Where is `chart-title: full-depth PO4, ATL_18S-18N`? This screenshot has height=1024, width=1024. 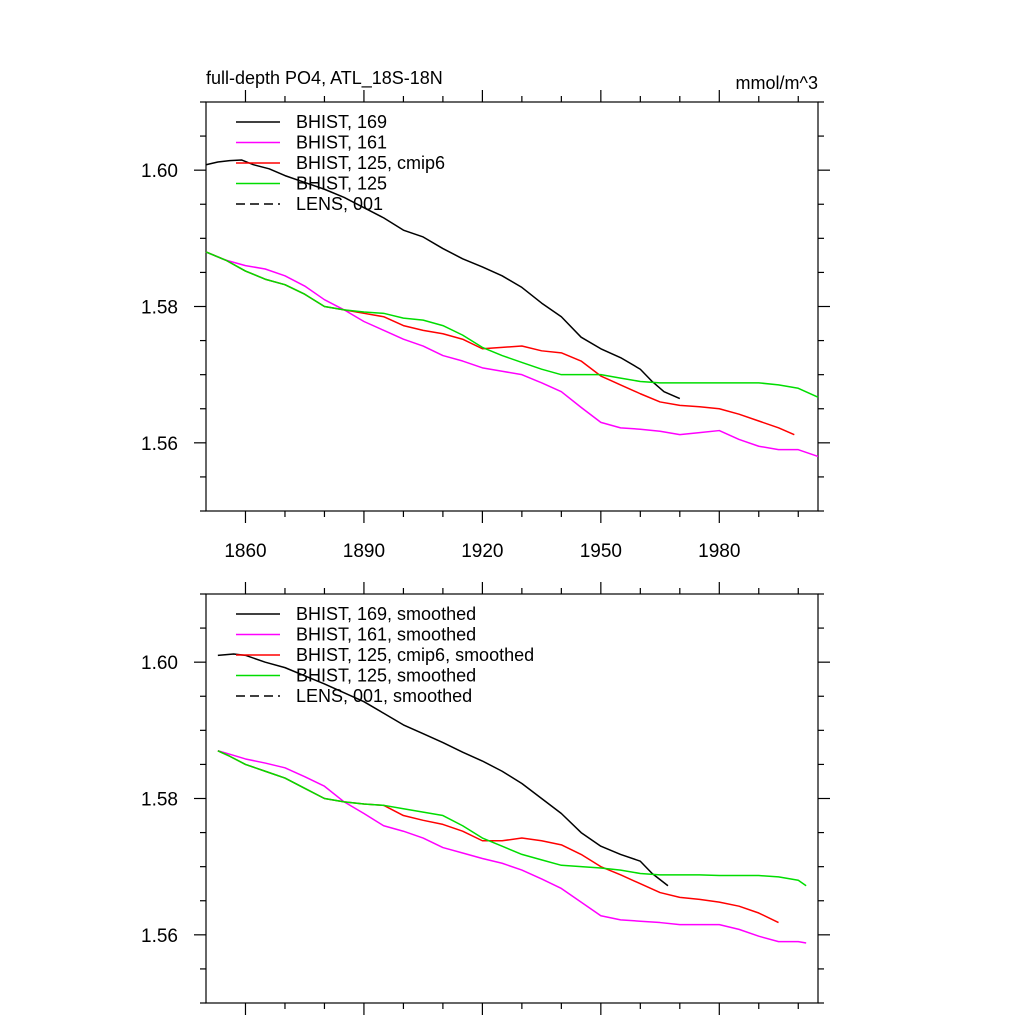 chart-title: full-depth PO4, ATL_18S-18N is located at coordinates (324, 78).